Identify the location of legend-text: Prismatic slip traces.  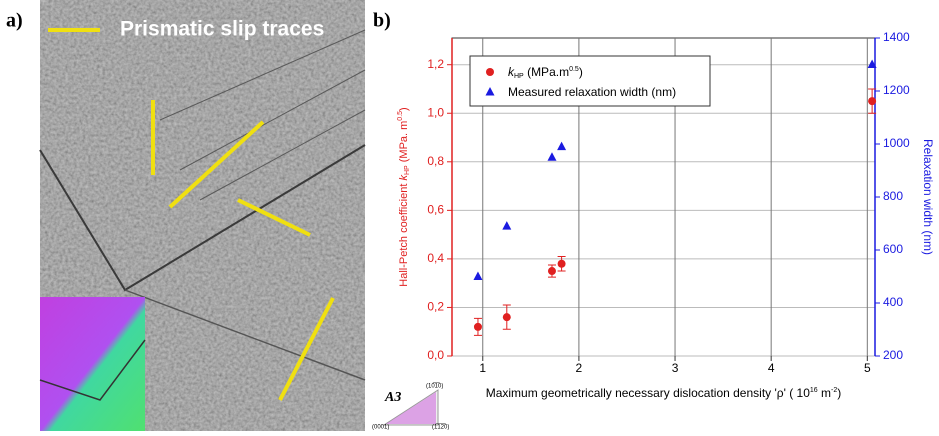
(222, 29).